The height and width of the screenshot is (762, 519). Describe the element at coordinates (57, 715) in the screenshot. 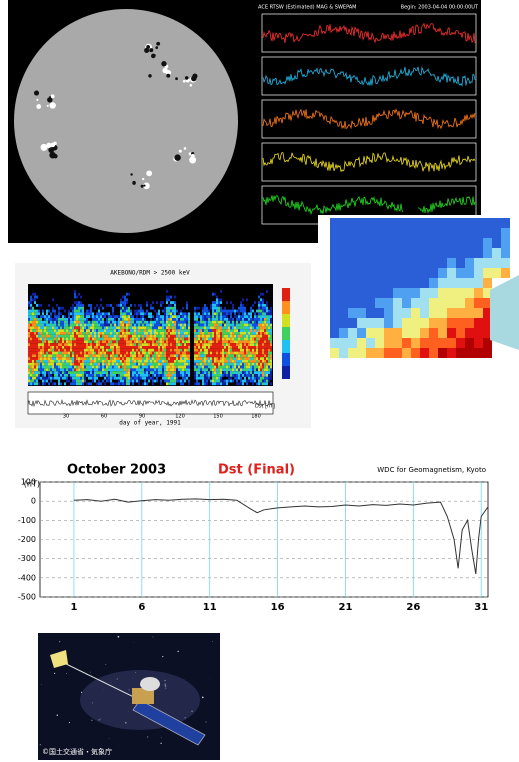

I see `star` at that location.